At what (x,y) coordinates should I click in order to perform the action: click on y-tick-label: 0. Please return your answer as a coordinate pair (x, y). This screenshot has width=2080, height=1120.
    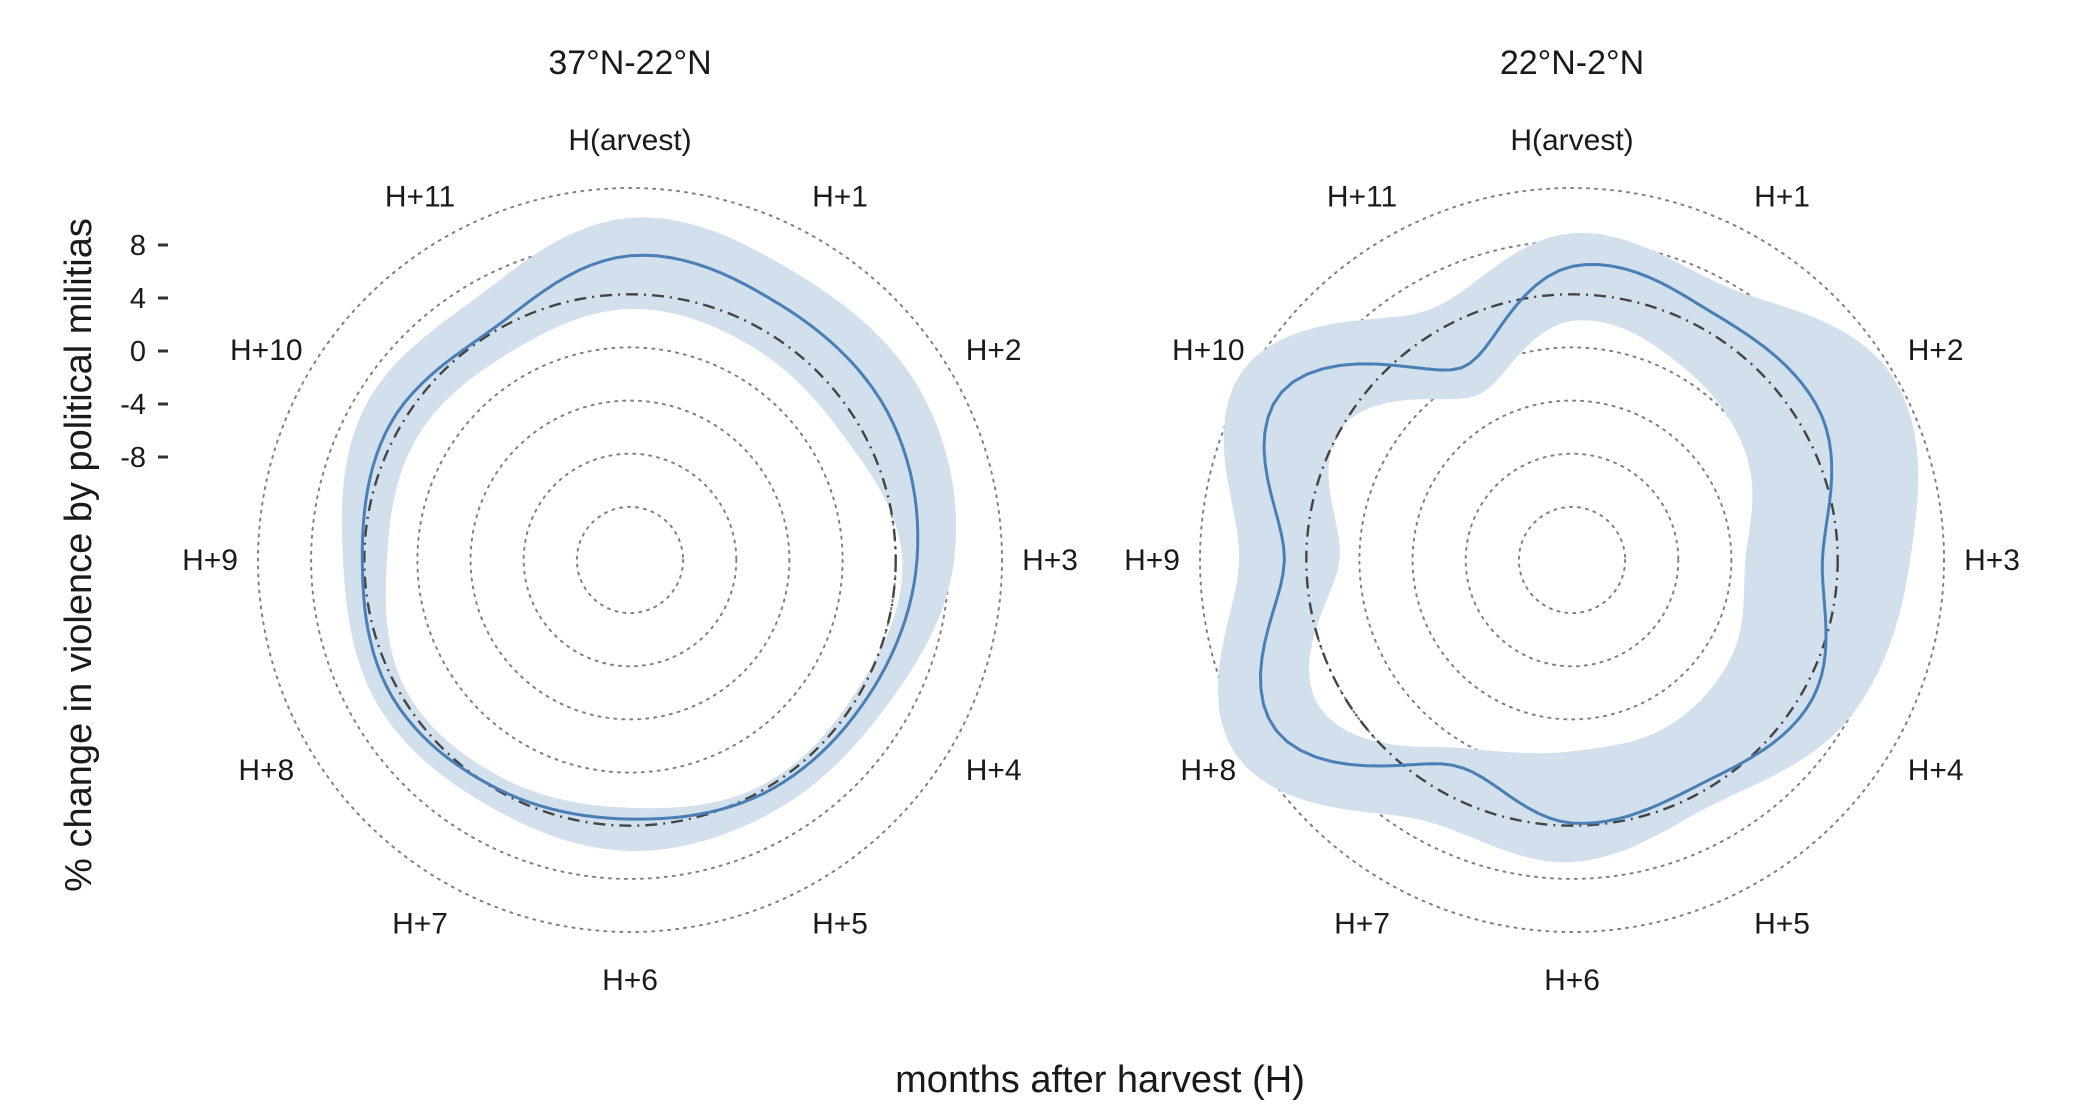
    Looking at the image, I should click on (138, 352).